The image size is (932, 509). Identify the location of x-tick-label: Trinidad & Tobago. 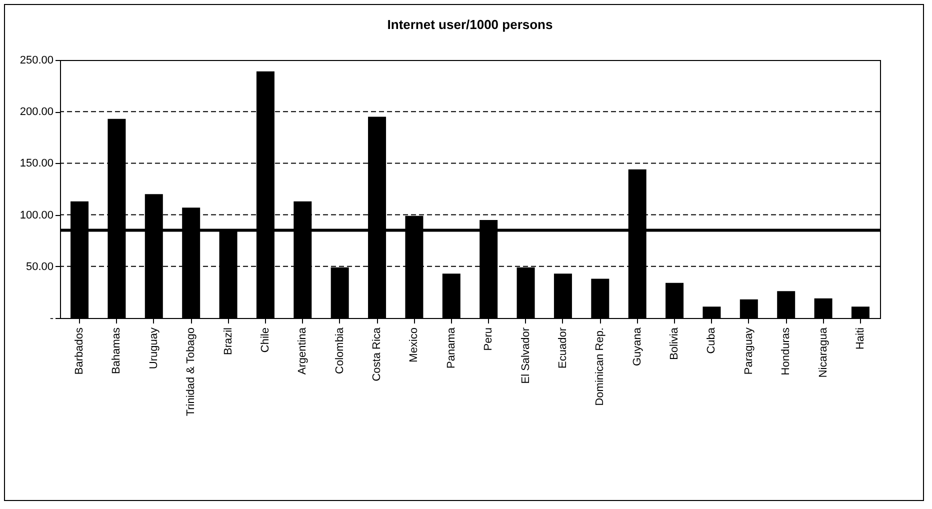
(191, 372).